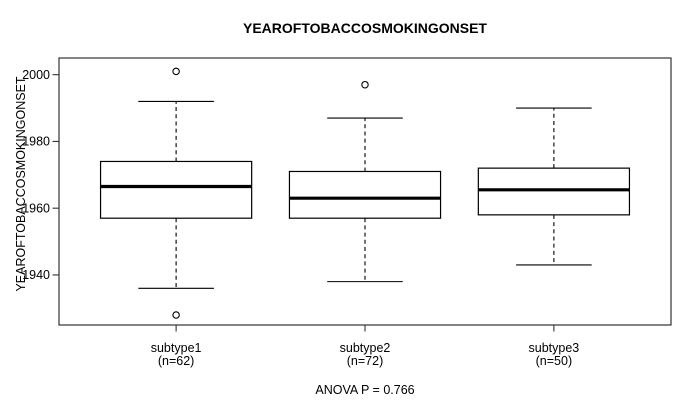  What do you see at coordinates (365, 390) in the screenshot?
I see `anova-caption: ANOVA P = 0.766` at bounding box center [365, 390].